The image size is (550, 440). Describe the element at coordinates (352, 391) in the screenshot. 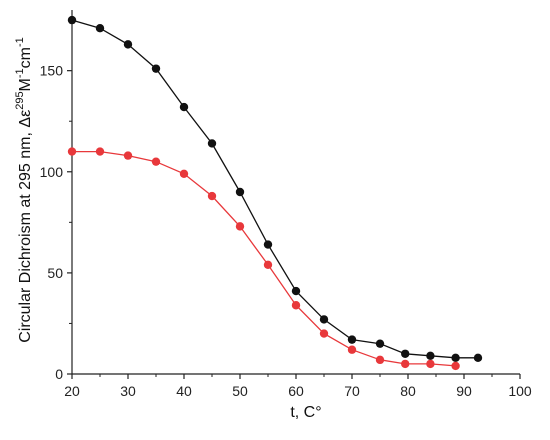

I see `x-tick-label: 70` at that location.